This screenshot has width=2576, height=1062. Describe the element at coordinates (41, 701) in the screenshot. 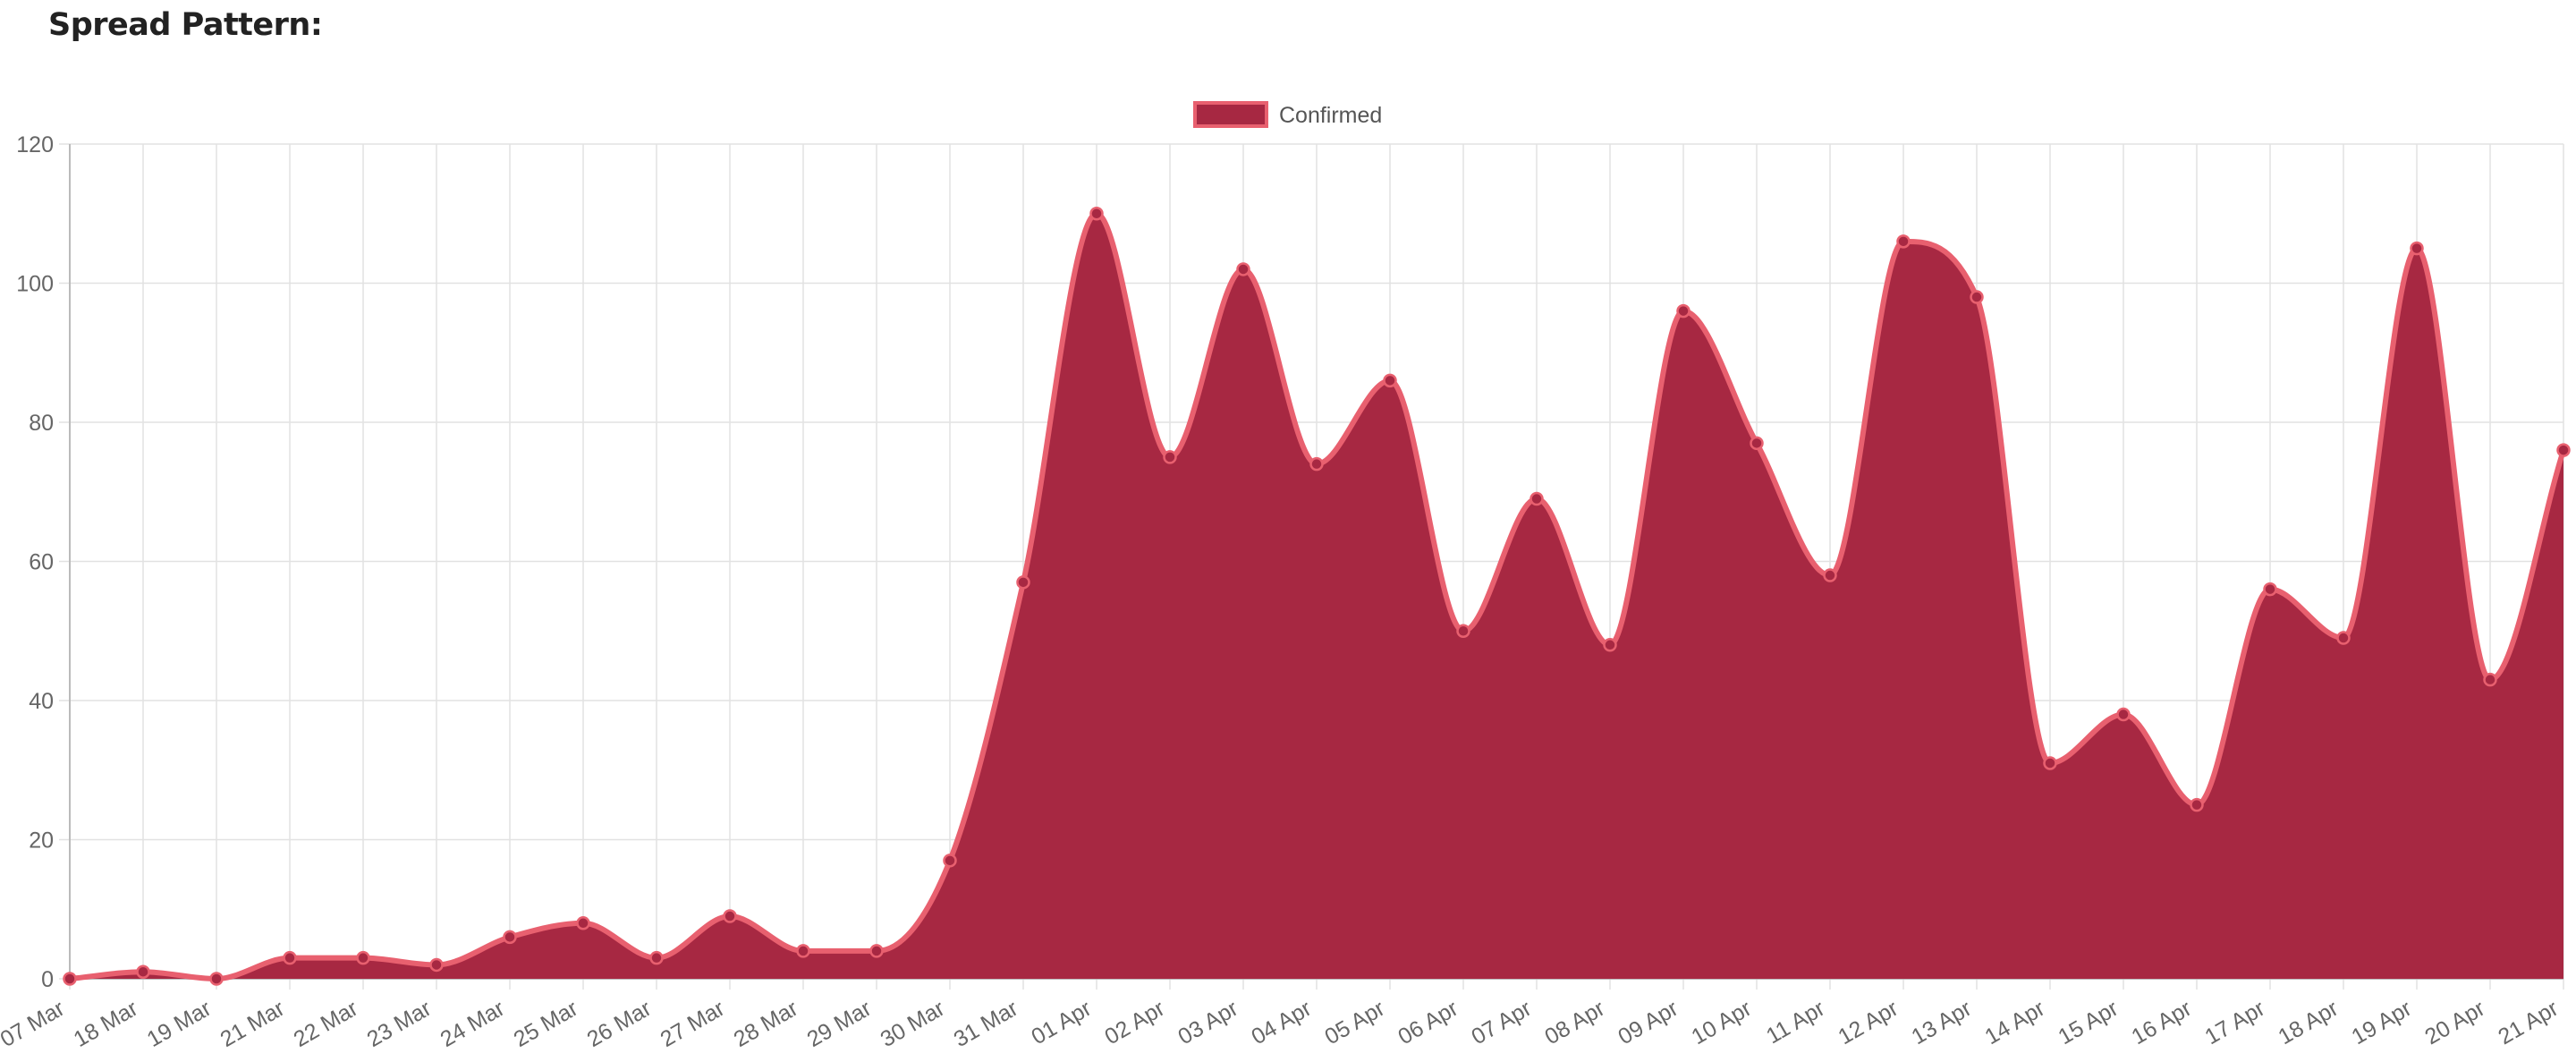

I see `y-tick-label: 40` at that location.